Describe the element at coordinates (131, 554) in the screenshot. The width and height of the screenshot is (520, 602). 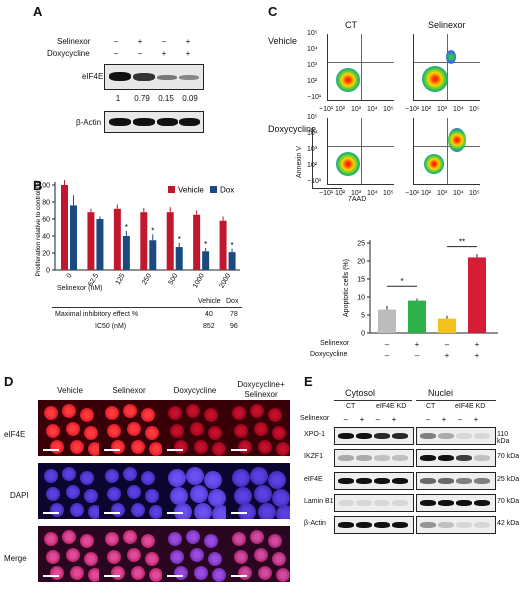
I see `d-image-r2-c1` at that location.